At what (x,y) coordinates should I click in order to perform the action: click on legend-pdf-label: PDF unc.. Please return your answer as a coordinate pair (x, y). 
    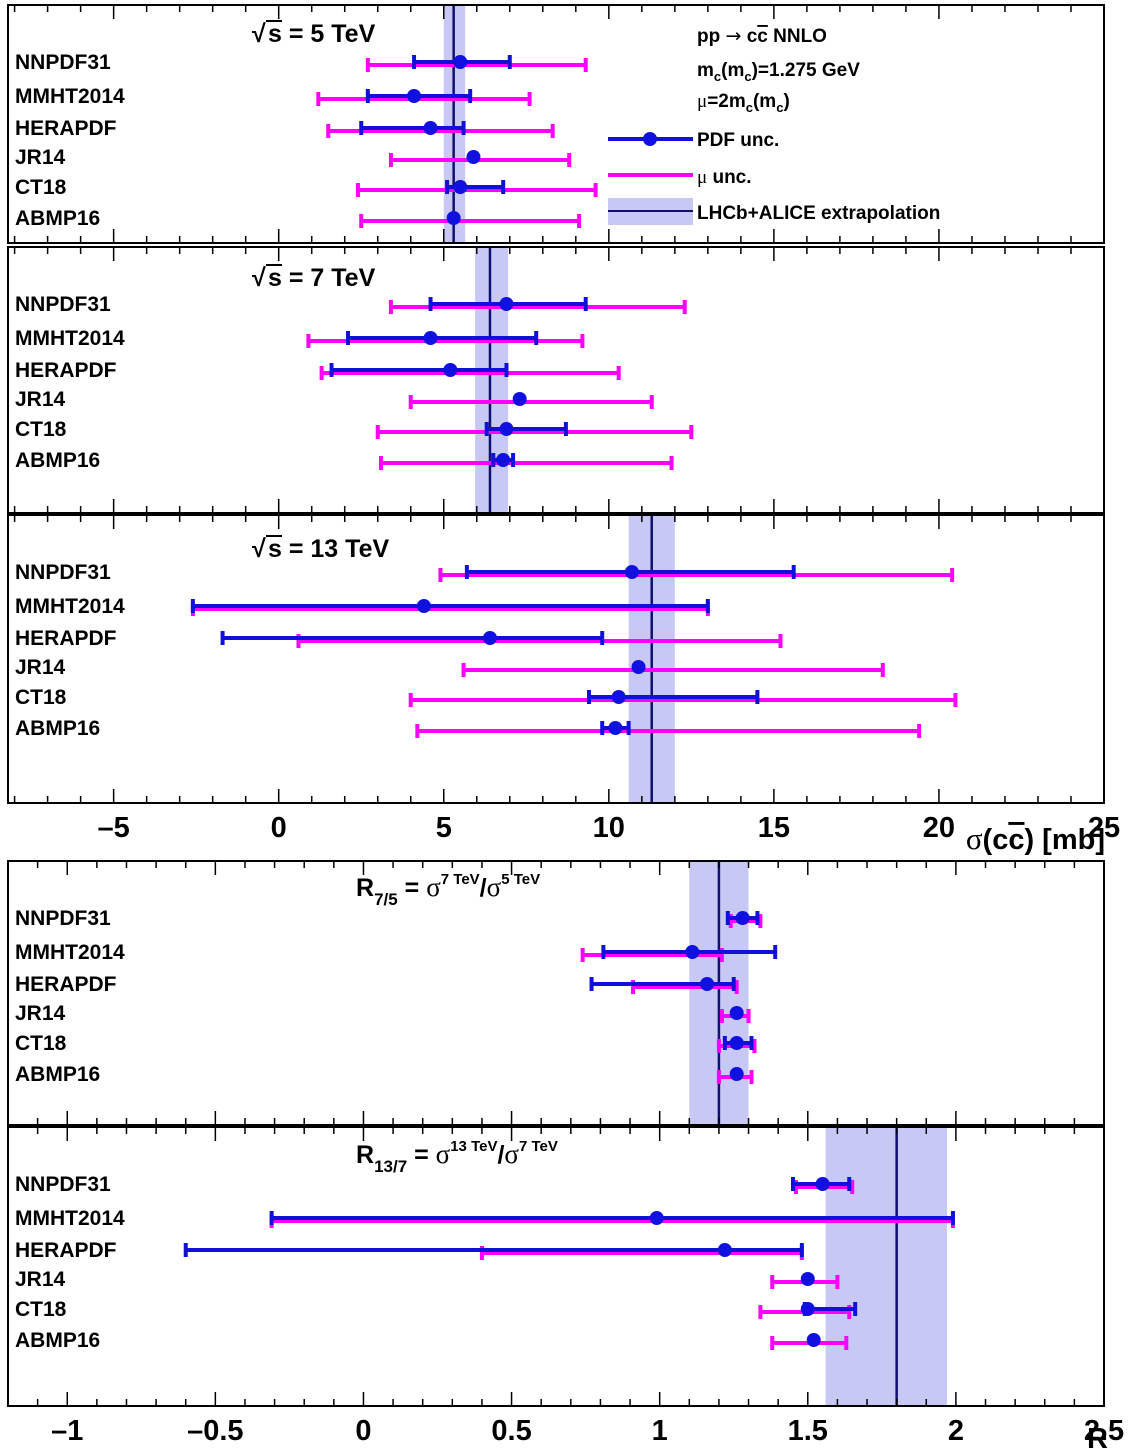
    Looking at the image, I should click on (738, 140).